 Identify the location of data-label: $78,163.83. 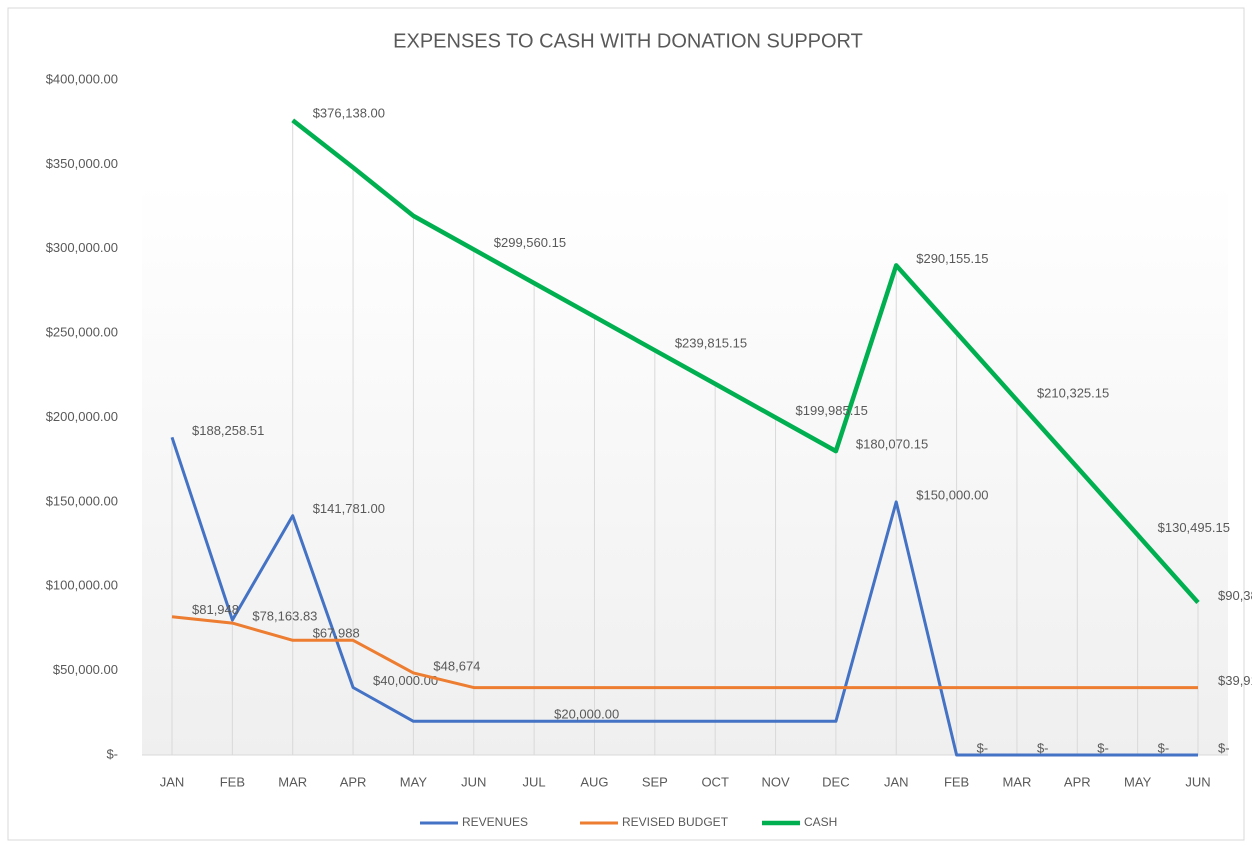
(284, 616).